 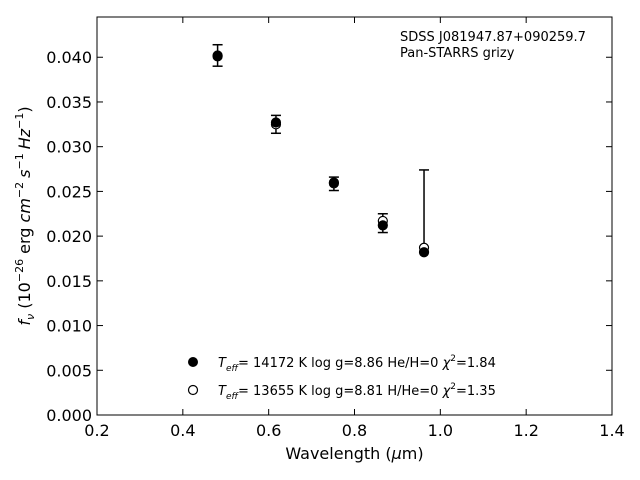 I want to click on data-markers, so click(x=321, y=154).